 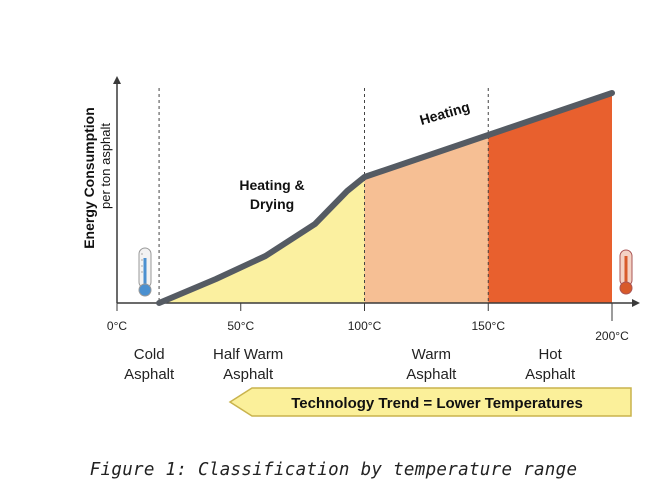 What do you see at coordinates (272, 204) in the screenshot?
I see `annotation-heating-drying-line2: Drying` at bounding box center [272, 204].